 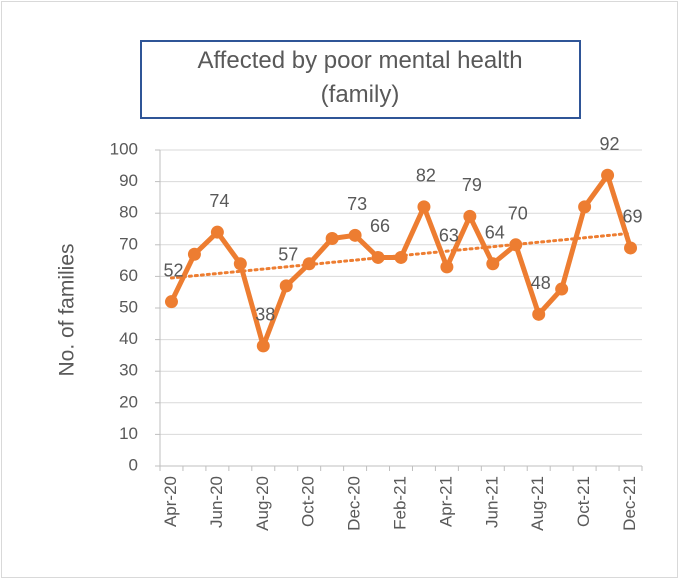 I want to click on x-tick-label: Apr-21, so click(x=445, y=501).